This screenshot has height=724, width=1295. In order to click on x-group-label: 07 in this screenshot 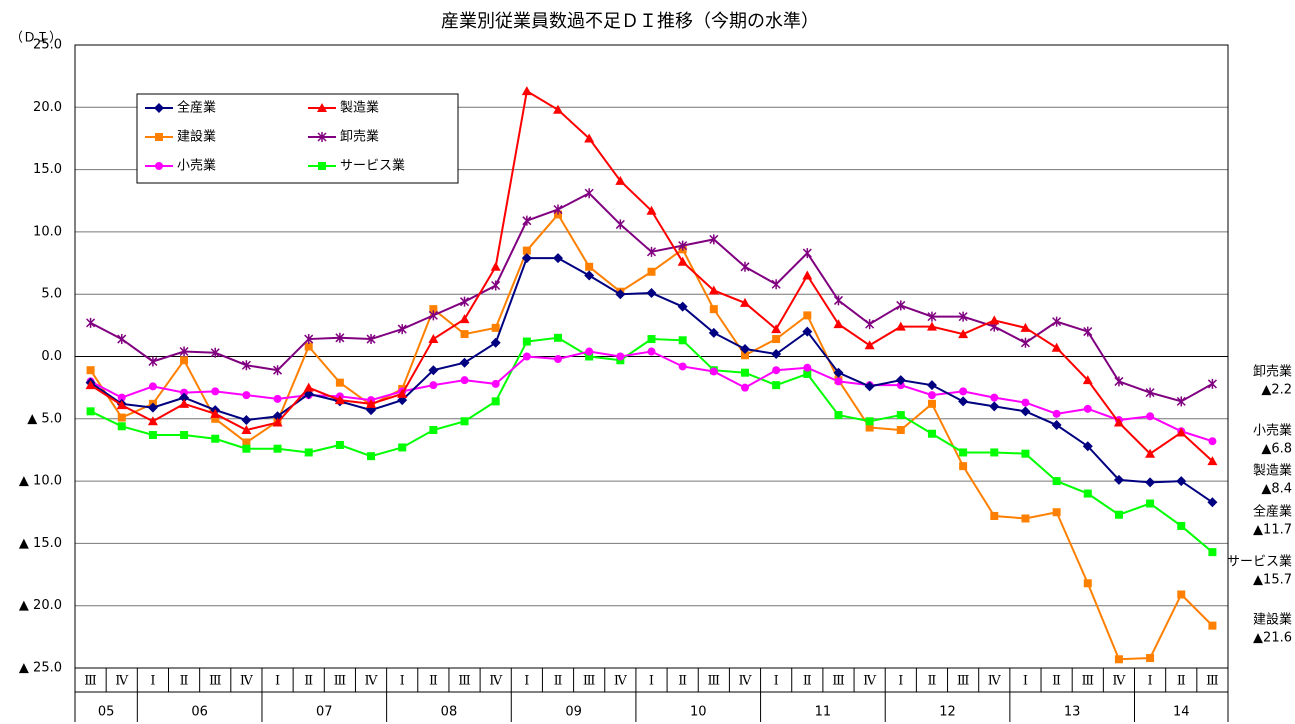, I will do `click(324, 712)`.